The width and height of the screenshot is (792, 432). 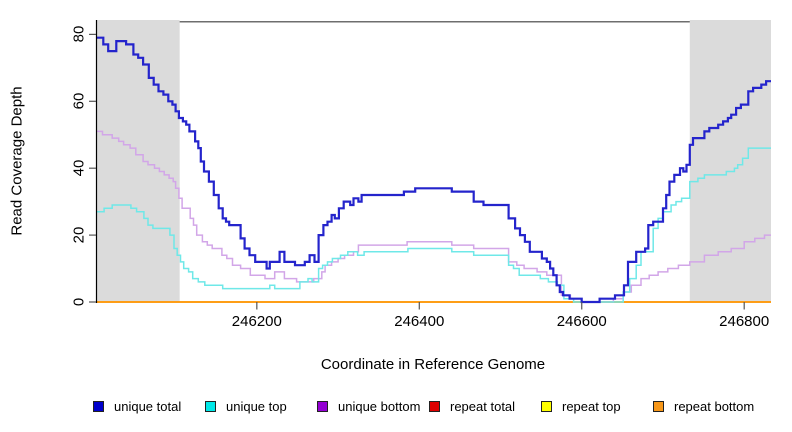 I want to click on unique-bottom-swatch-icon, so click(x=322, y=406).